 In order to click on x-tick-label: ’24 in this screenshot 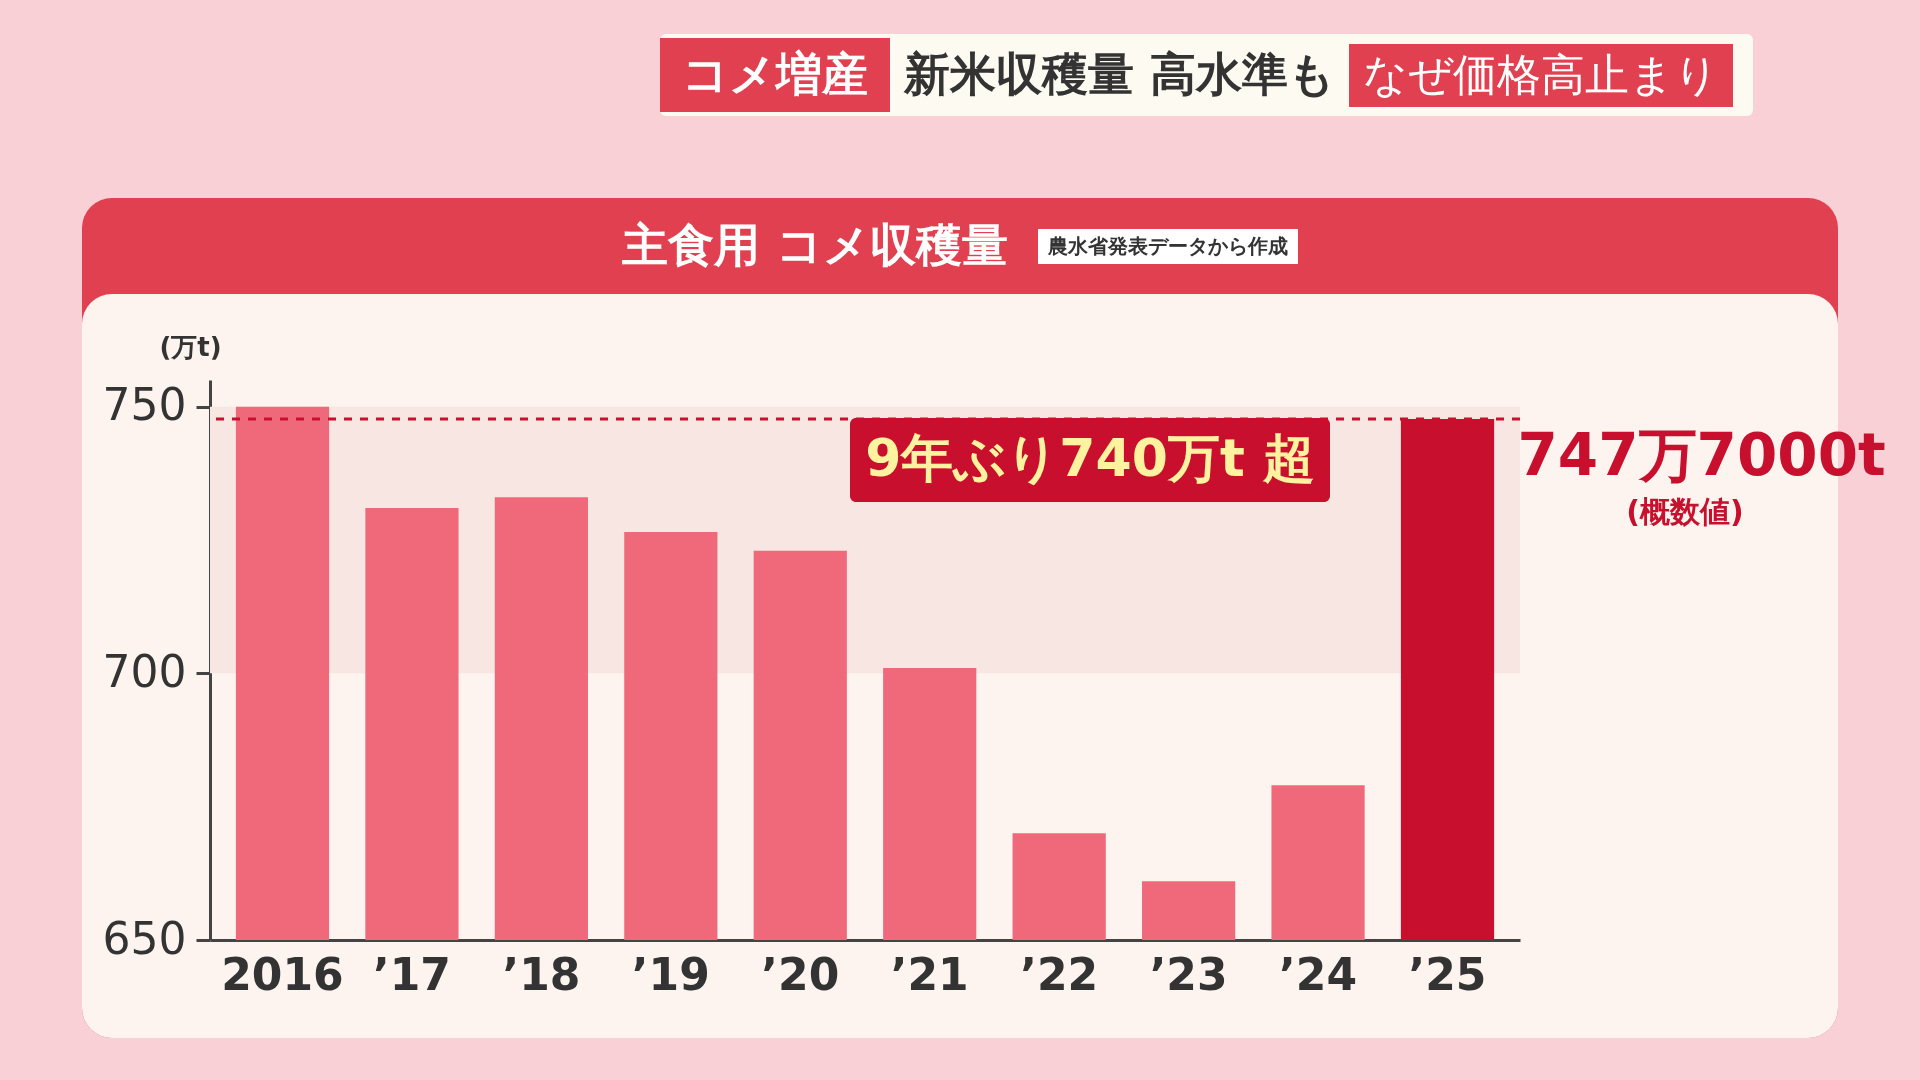, I will do `click(1318, 974)`.